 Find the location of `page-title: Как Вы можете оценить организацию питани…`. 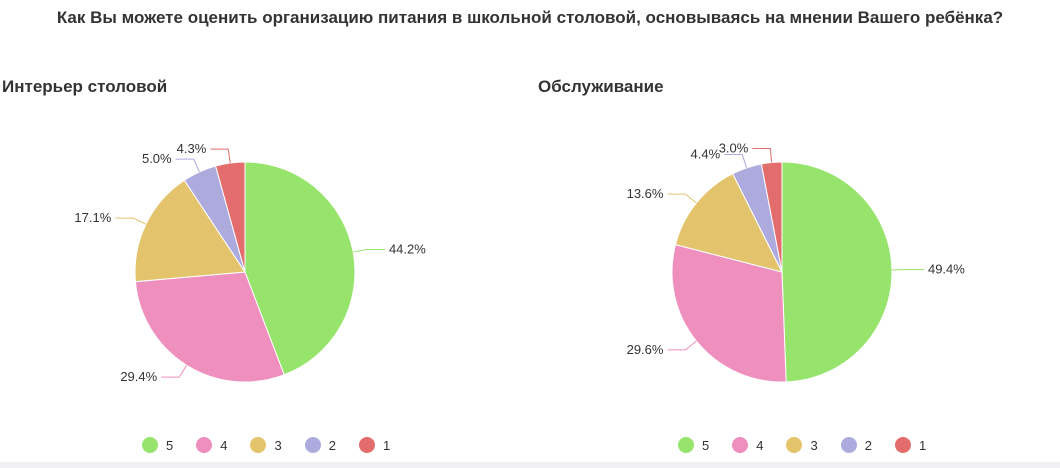

page-title: Как Вы можете оценить организацию питани… is located at coordinates (530, 17).